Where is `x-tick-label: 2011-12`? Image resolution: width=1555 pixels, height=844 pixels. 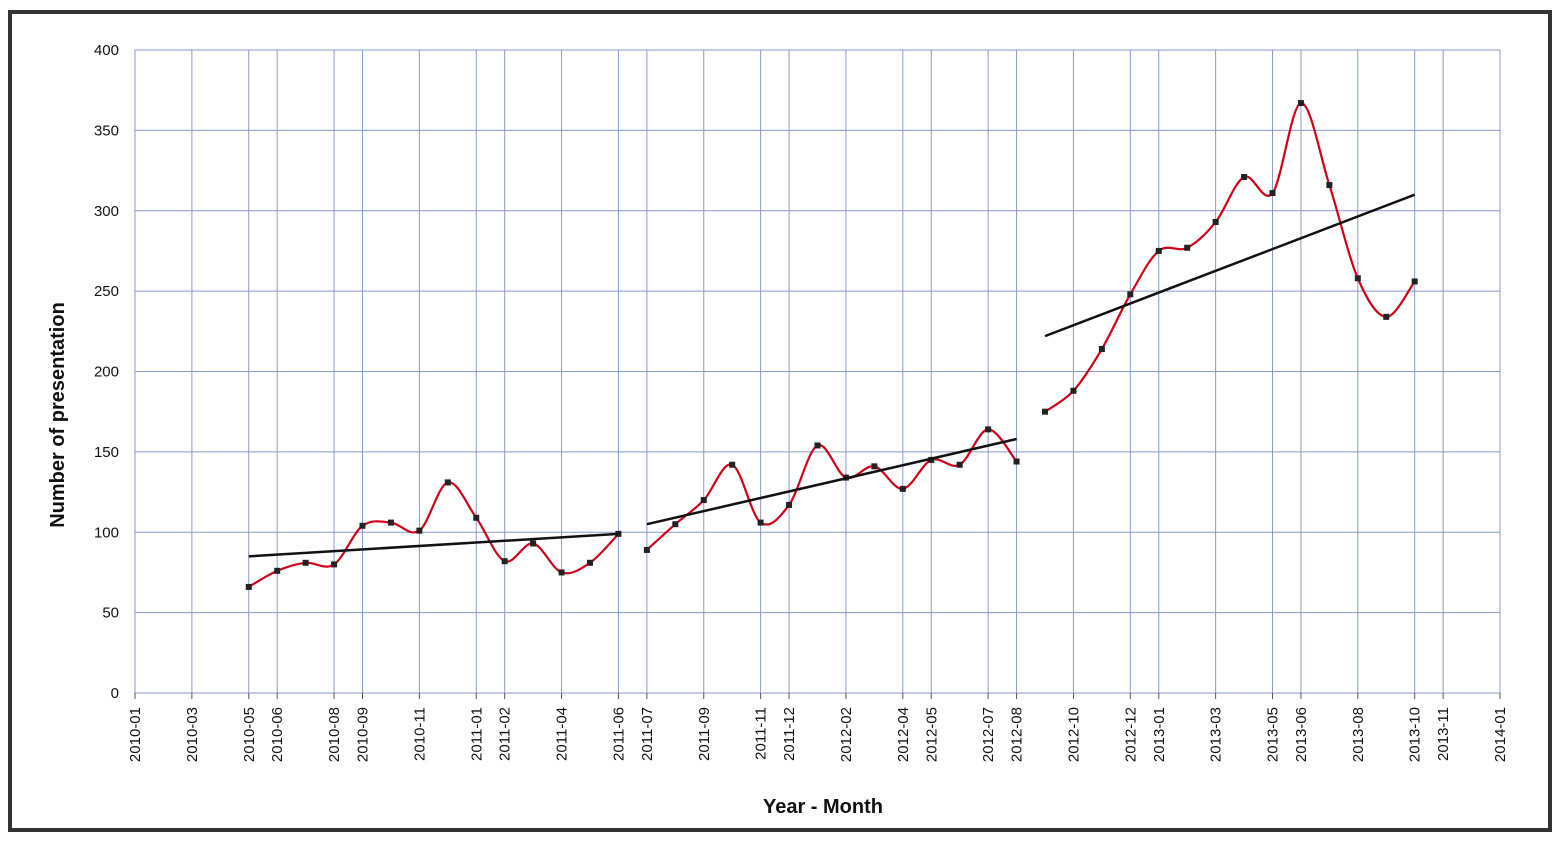 x-tick-label: 2011-12 is located at coordinates (789, 734).